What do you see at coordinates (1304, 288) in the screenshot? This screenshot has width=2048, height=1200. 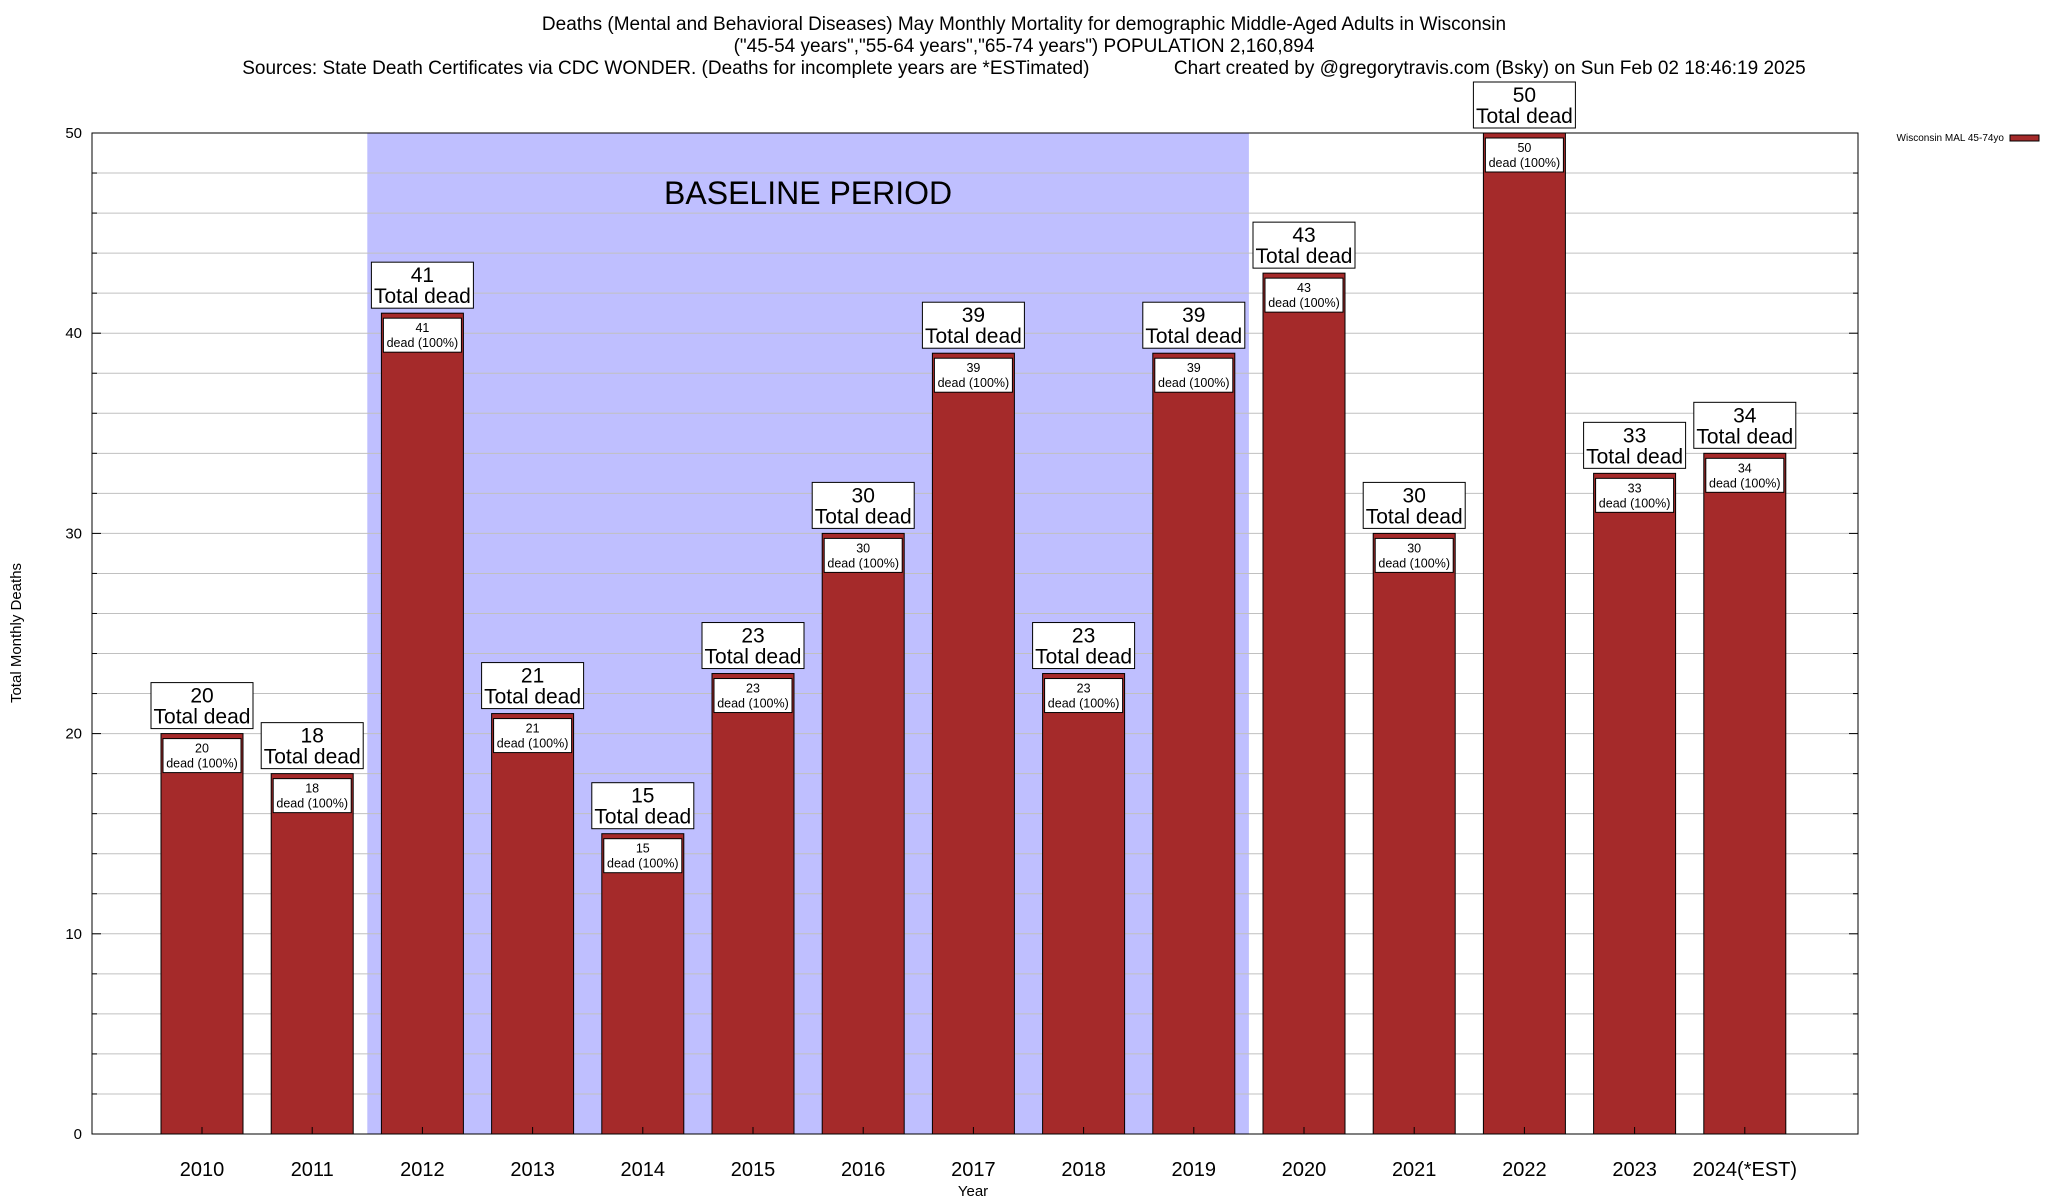 I see `segment-value-label: 43` at bounding box center [1304, 288].